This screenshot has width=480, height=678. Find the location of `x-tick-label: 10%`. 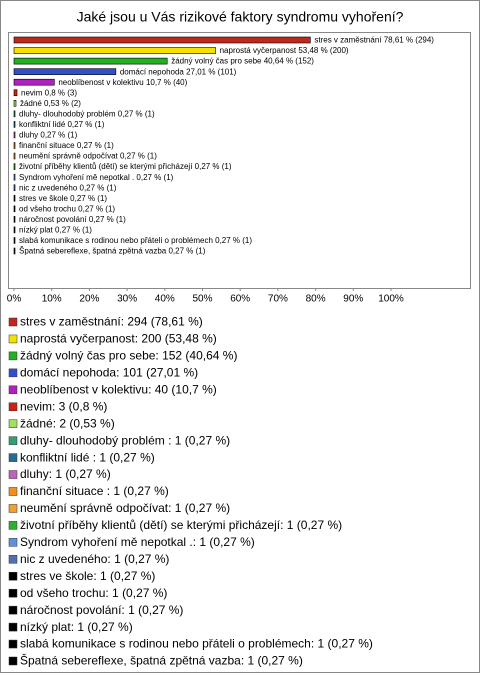

x-tick-label: 10% is located at coordinates (52, 299).